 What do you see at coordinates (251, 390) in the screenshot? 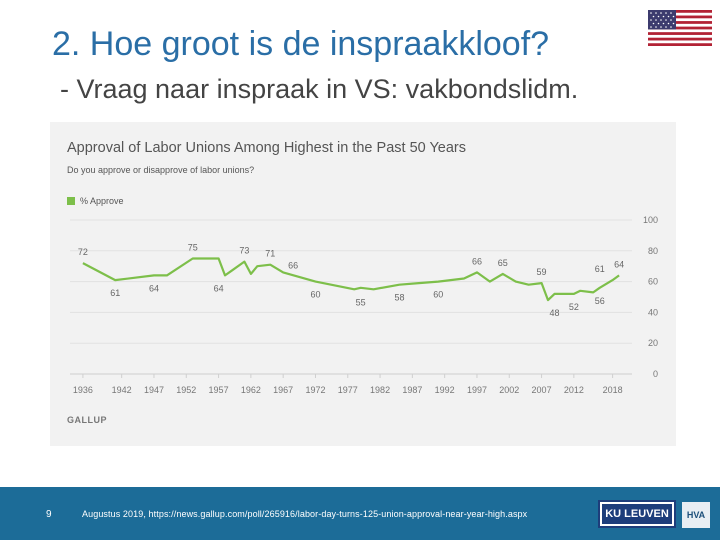
I see `x-tick-label: 1962` at bounding box center [251, 390].